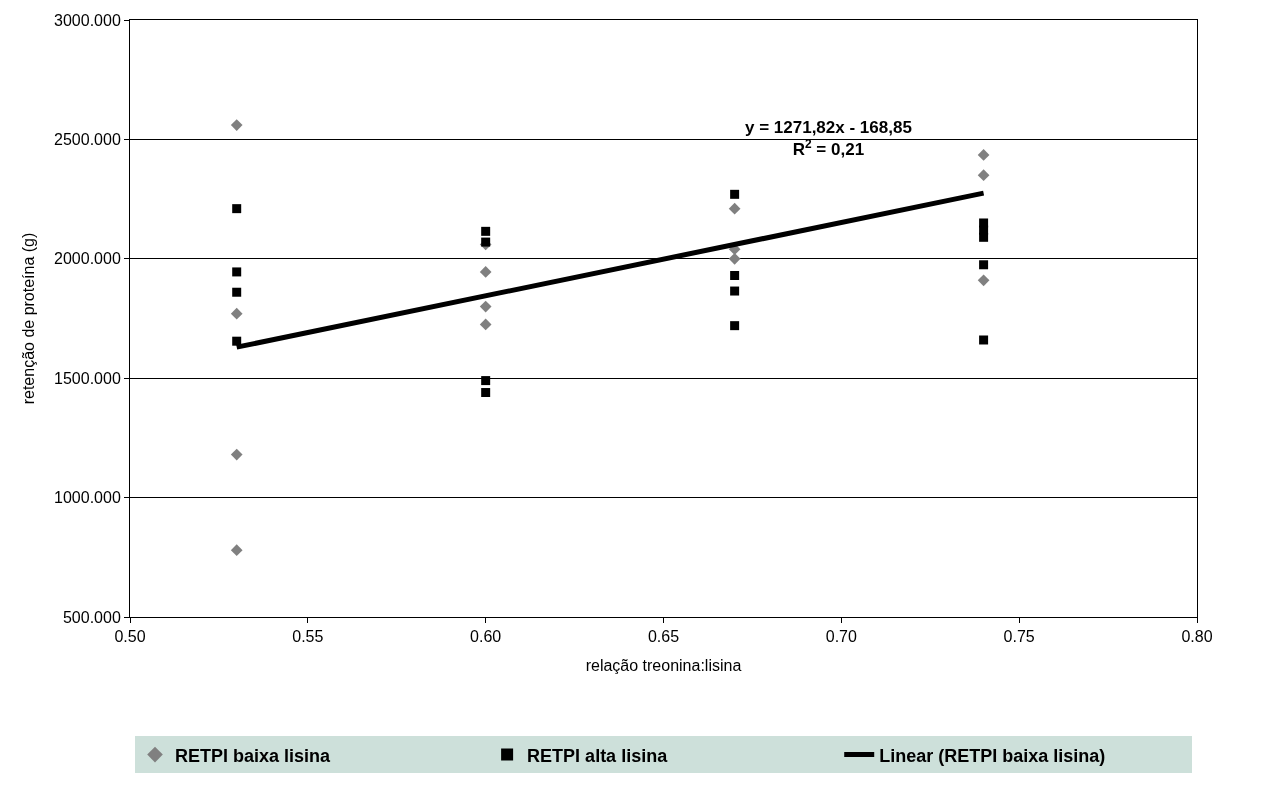 This screenshot has height=785, width=1287. I want to click on x-tick-label: 0.60, so click(486, 637).